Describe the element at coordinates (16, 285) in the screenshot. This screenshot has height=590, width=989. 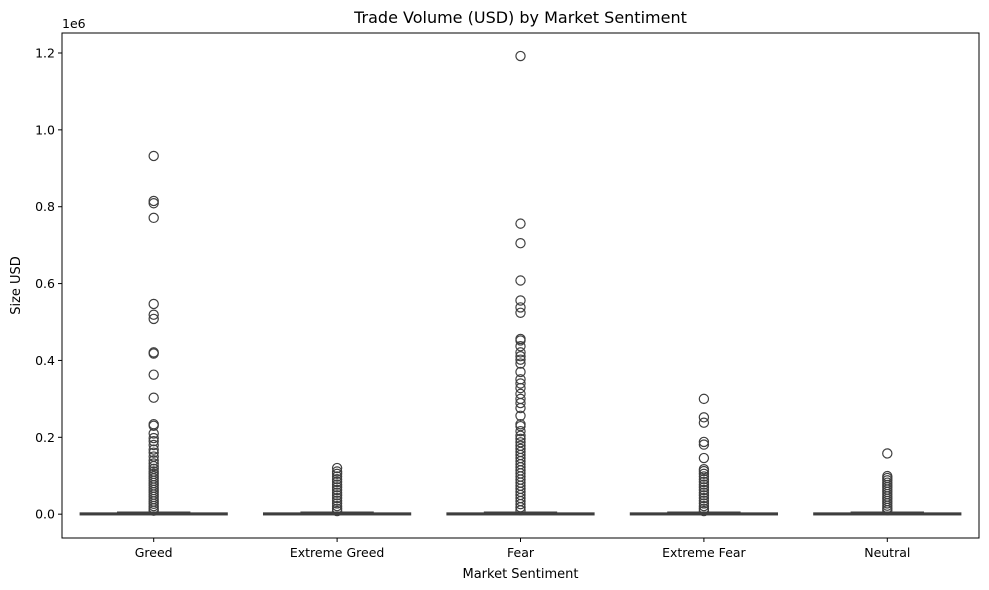
I see `y-axis-label: Size USD` at that location.